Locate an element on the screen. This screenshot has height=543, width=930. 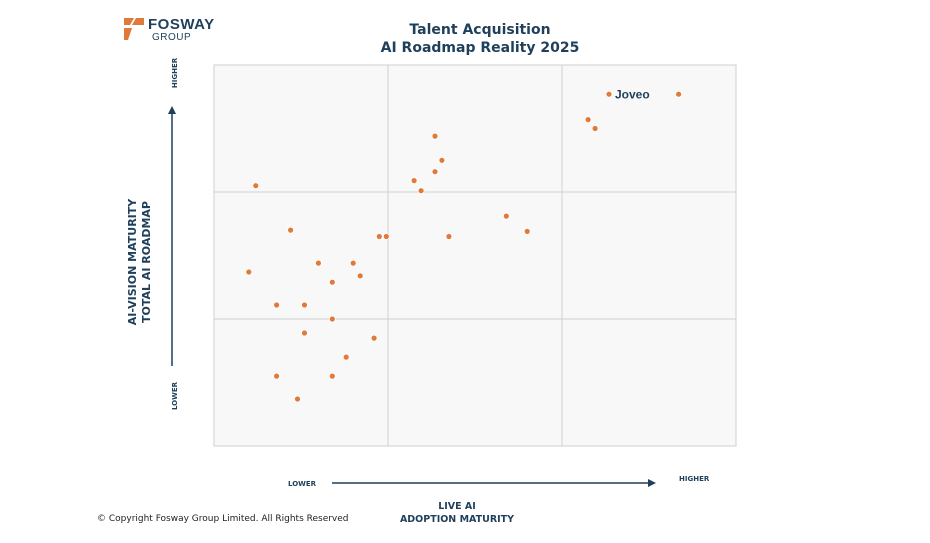
y-axis-label: AI-VISION MATURITY TOTAL AI ROADMAP is located at coordinates (140, 262).